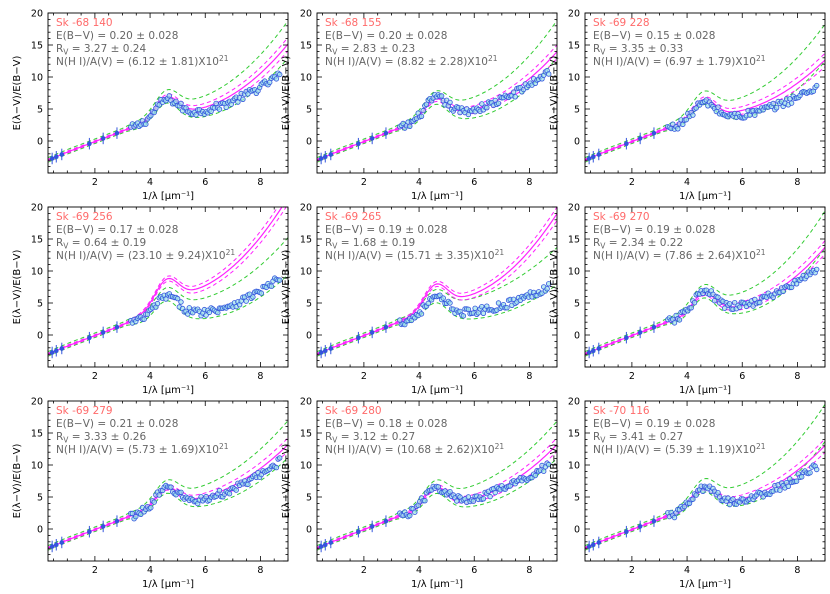 The width and height of the screenshot is (830, 594). I want to click on star-name: Sk -69 228, so click(621, 23).